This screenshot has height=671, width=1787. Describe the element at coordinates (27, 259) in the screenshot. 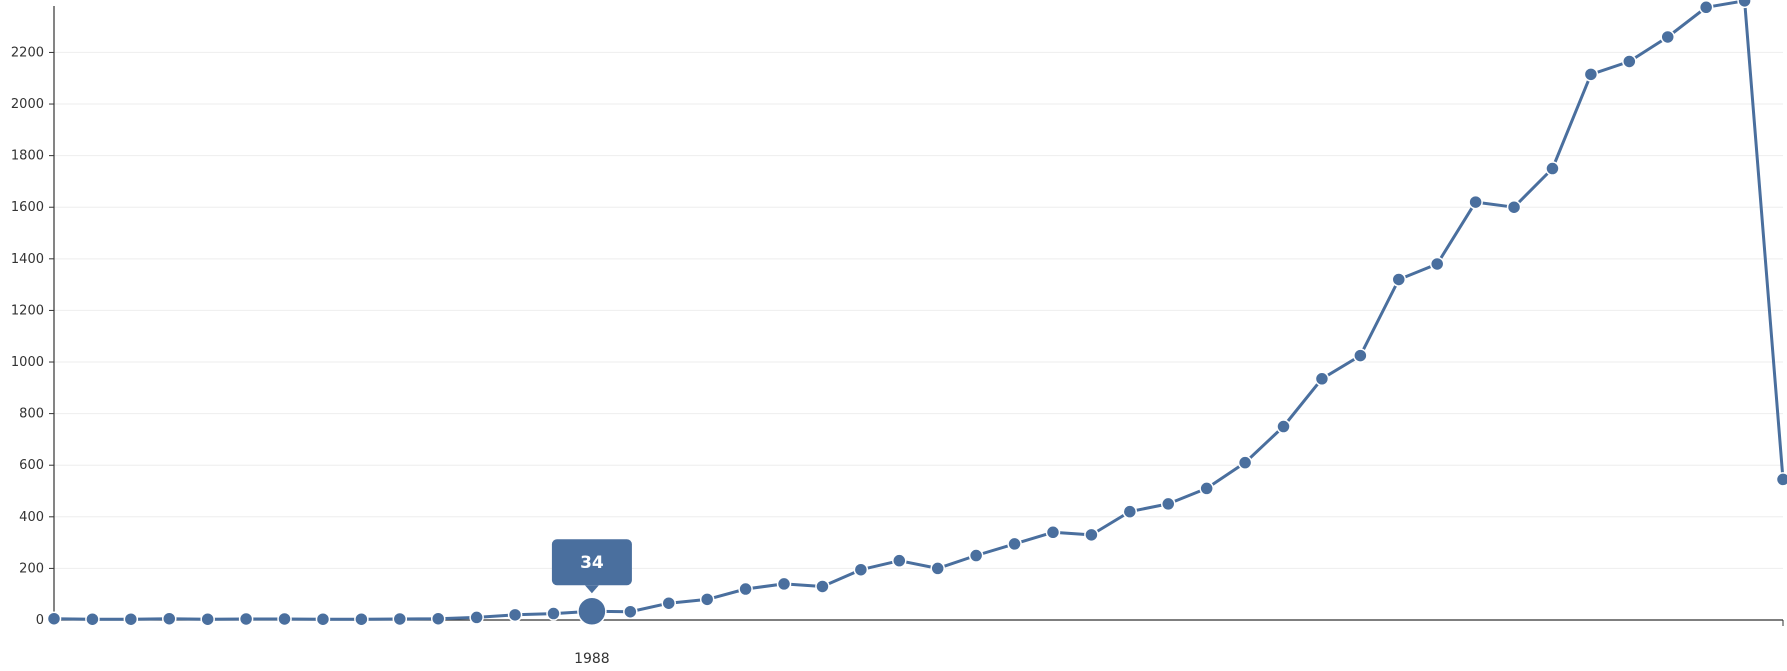

I see `y-tick-label: 1400` at that location.